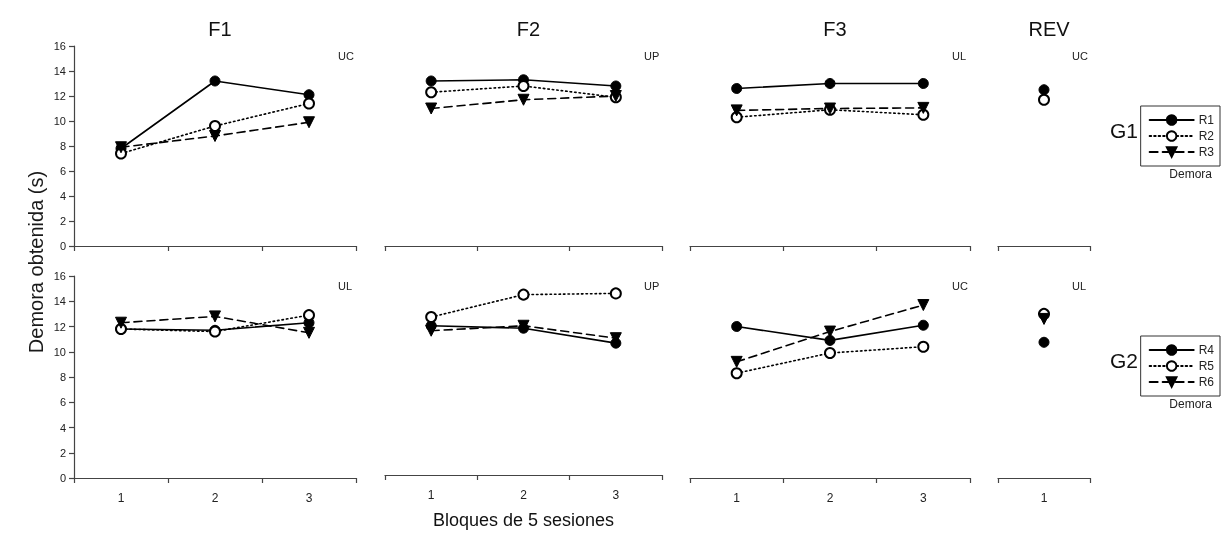 The height and width of the screenshot is (534, 1226). I want to click on chart-title: F2, so click(528, 29).